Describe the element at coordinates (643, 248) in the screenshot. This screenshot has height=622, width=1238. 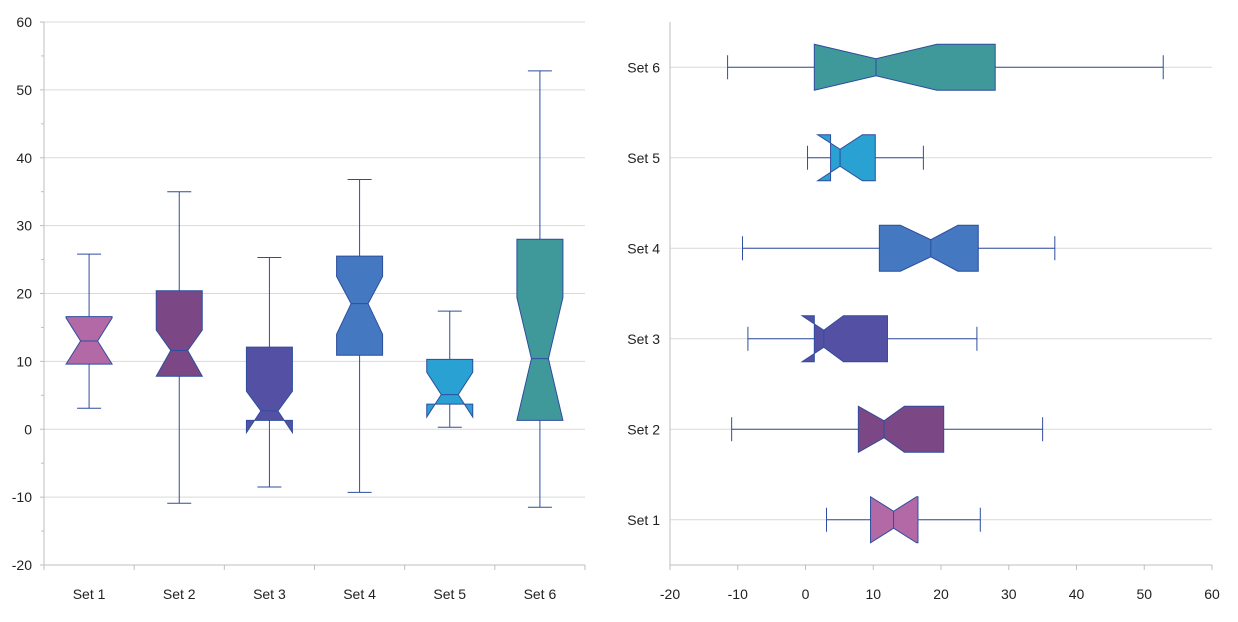
I see `y-tick-label: Set 4` at that location.